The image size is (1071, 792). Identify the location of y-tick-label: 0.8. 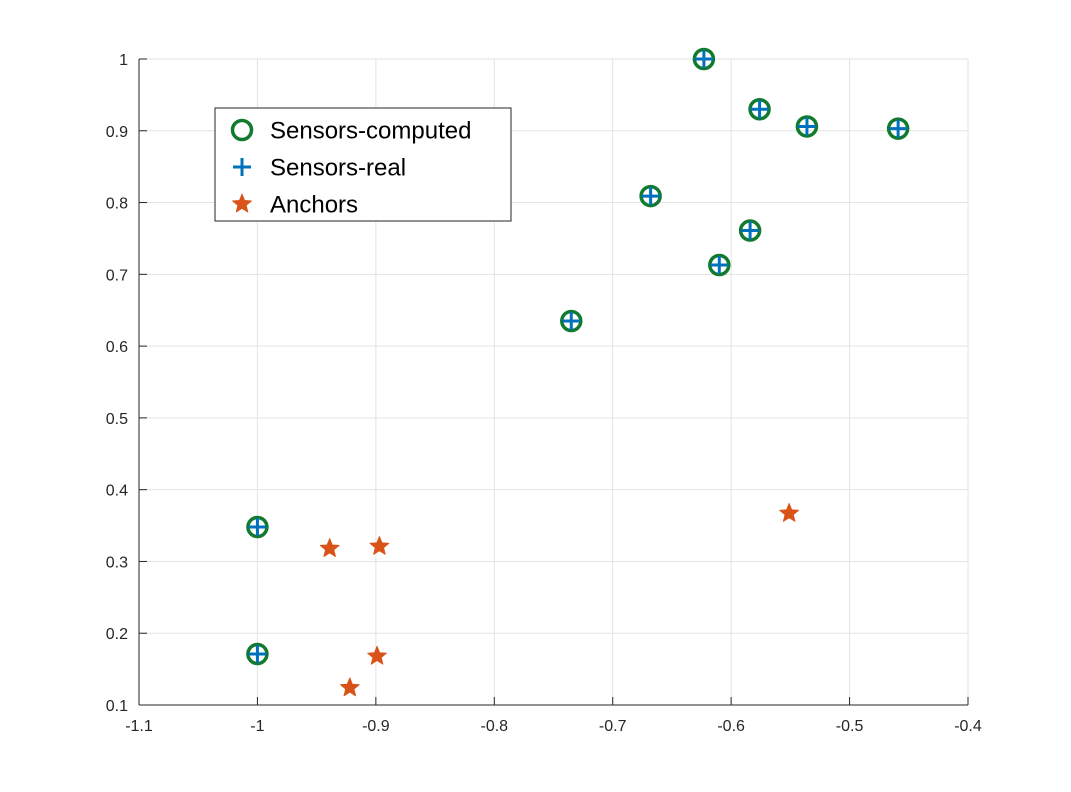
(117, 204).